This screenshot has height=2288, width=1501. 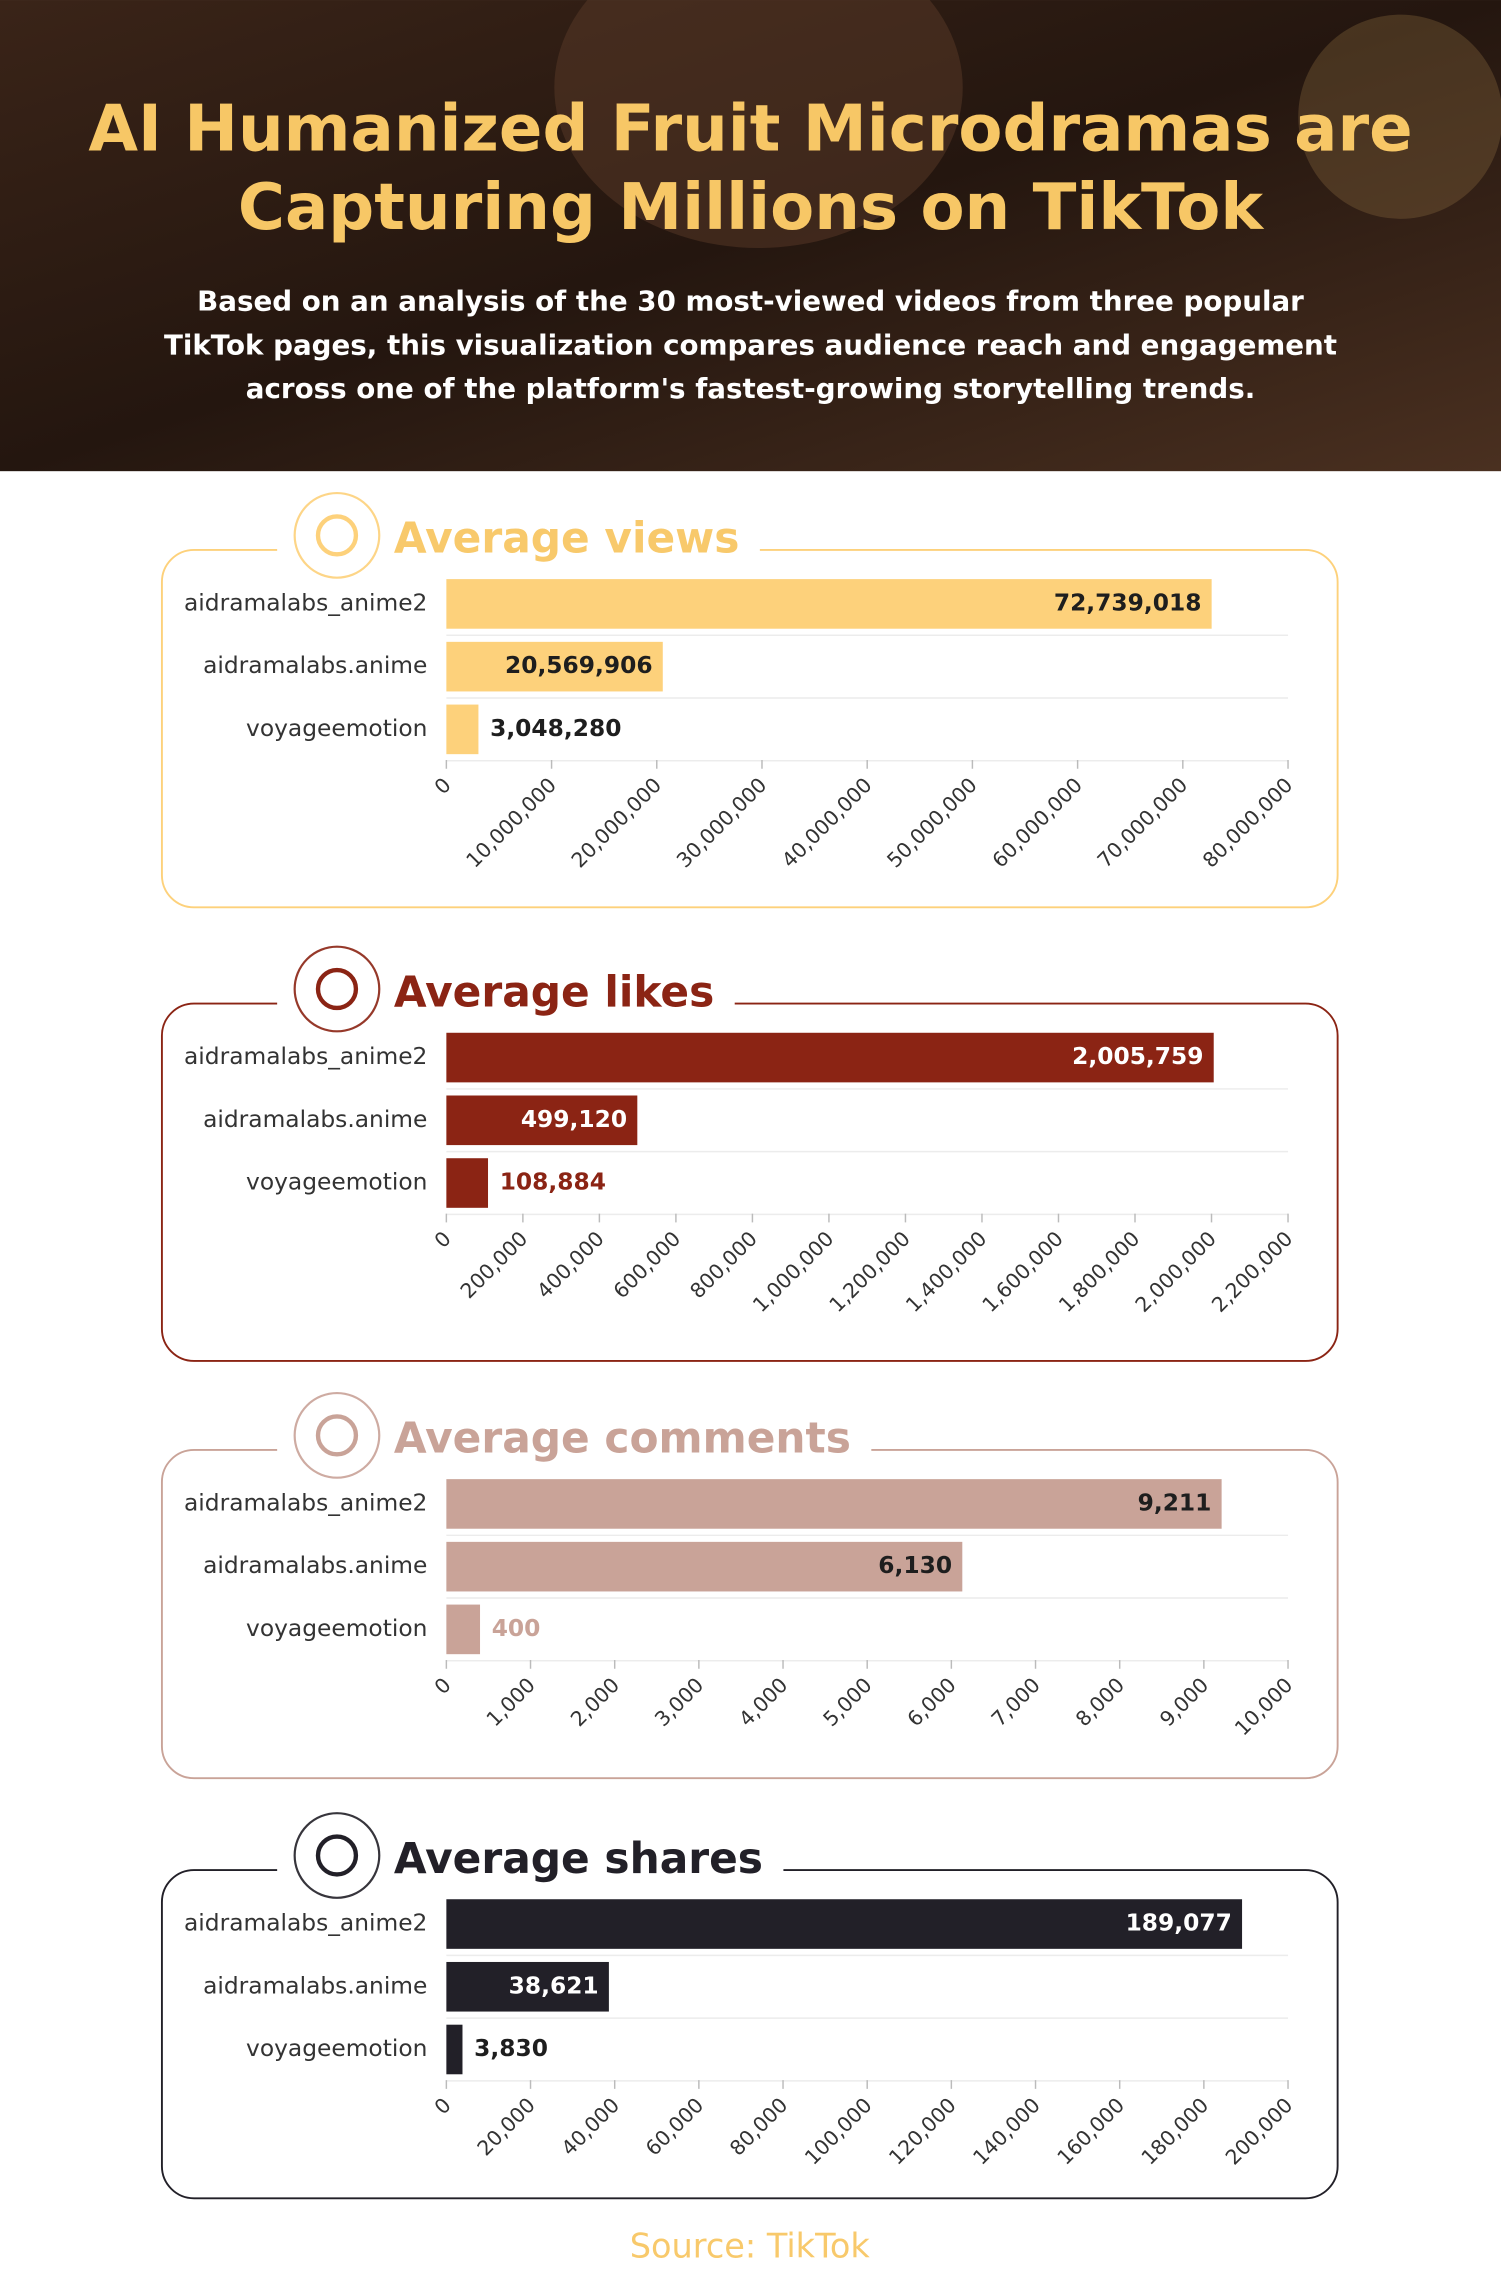 I want to click on x-tick-label: 2,000,000, so click(x=1175, y=1271).